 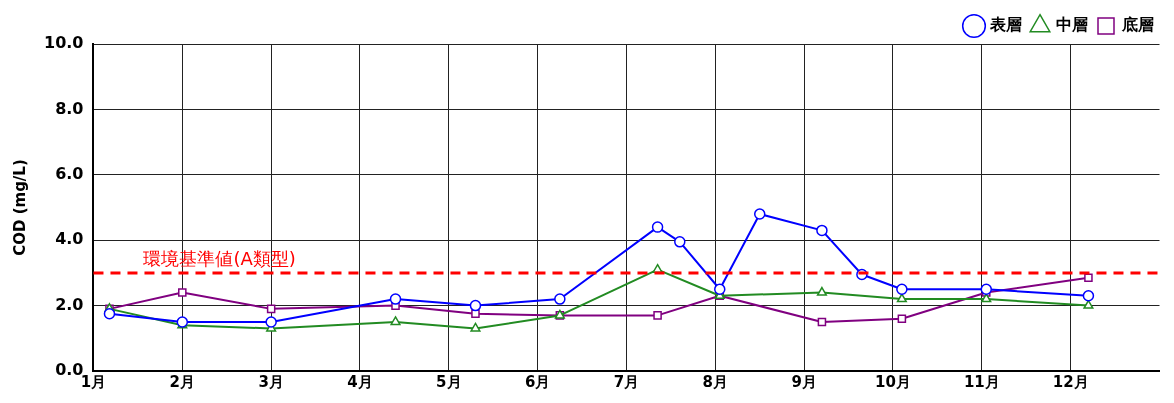 I want to click on x-tick-label: 8月, so click(x=715, y=381).